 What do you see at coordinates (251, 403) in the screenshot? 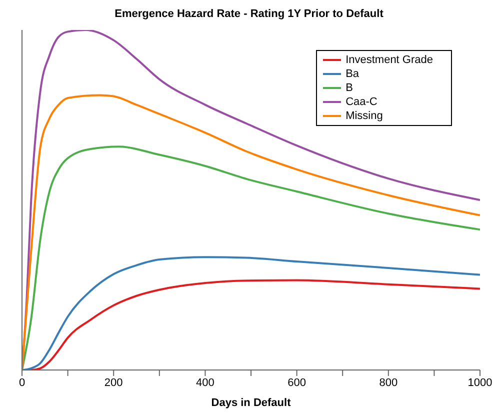
I see `x-axis-title: Days in Default` at bounding box center [251, 403].